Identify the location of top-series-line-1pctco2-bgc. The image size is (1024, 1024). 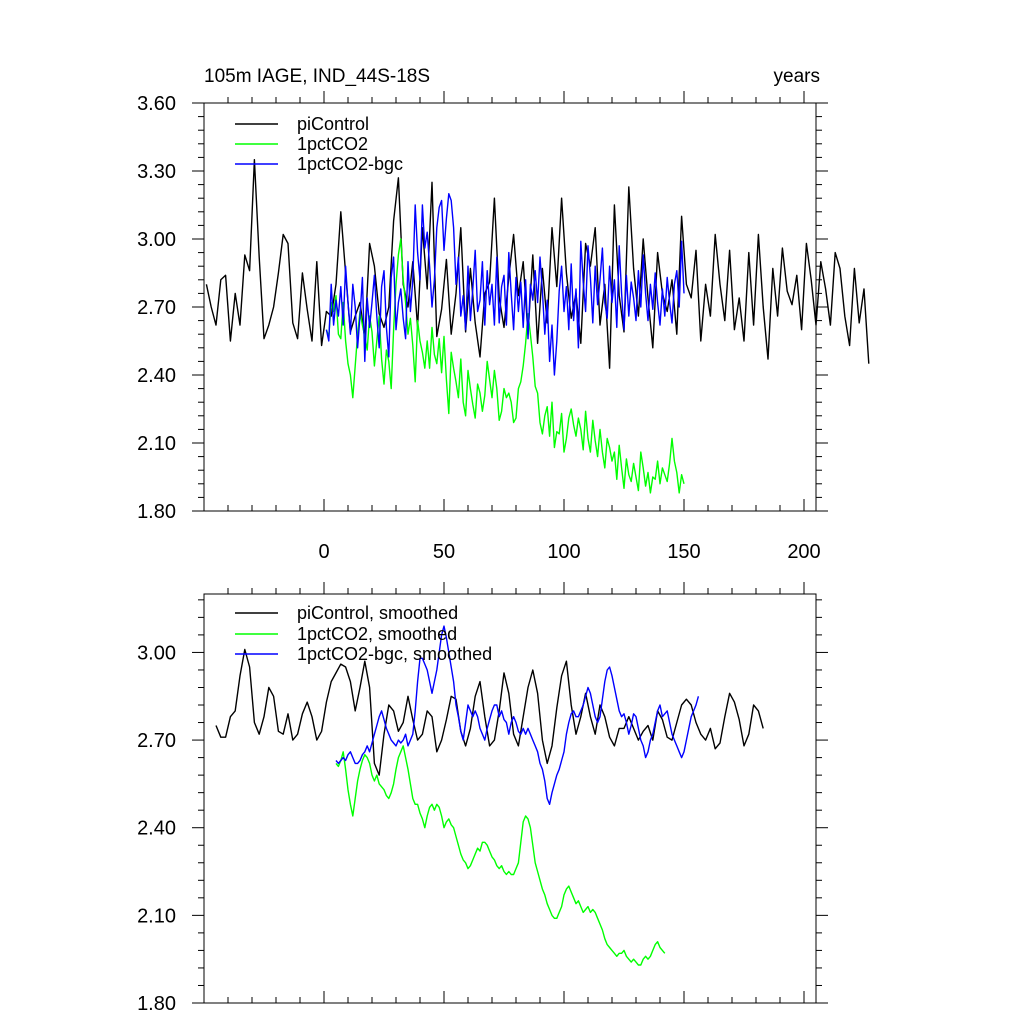
(505, 284).